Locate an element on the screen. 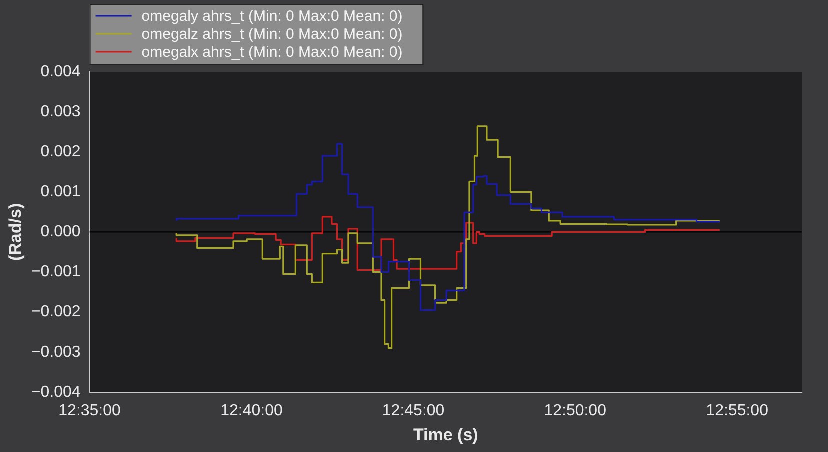 The width and height of the screenshot is (828, 452). y-tick-label: 0.000 is located at coordinates (60, 232).